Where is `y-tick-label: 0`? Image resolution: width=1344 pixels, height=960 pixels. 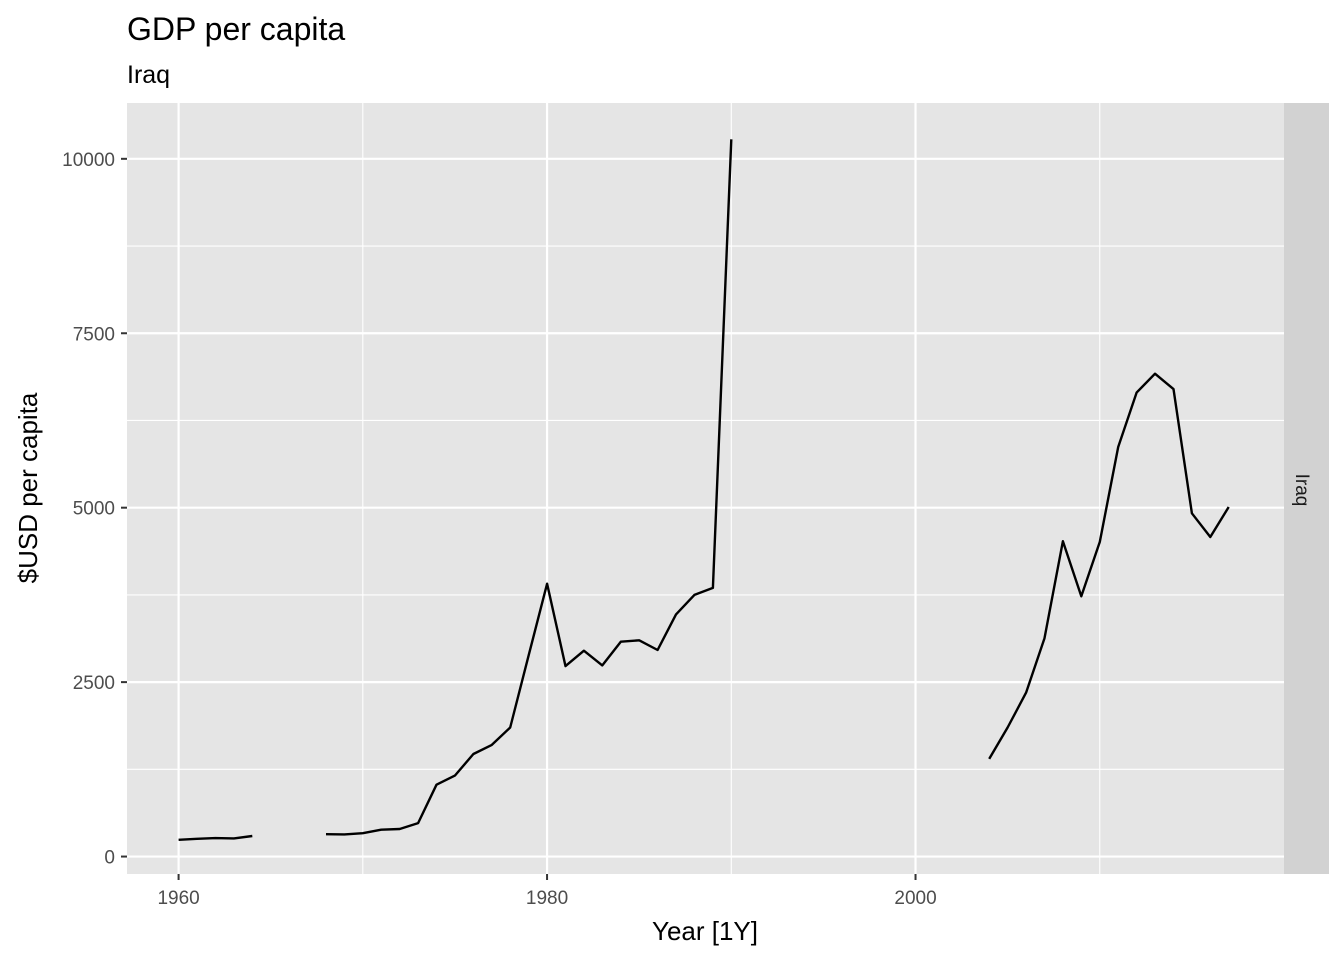 y-tick-label: 0 is located at coordinates (109, 858).